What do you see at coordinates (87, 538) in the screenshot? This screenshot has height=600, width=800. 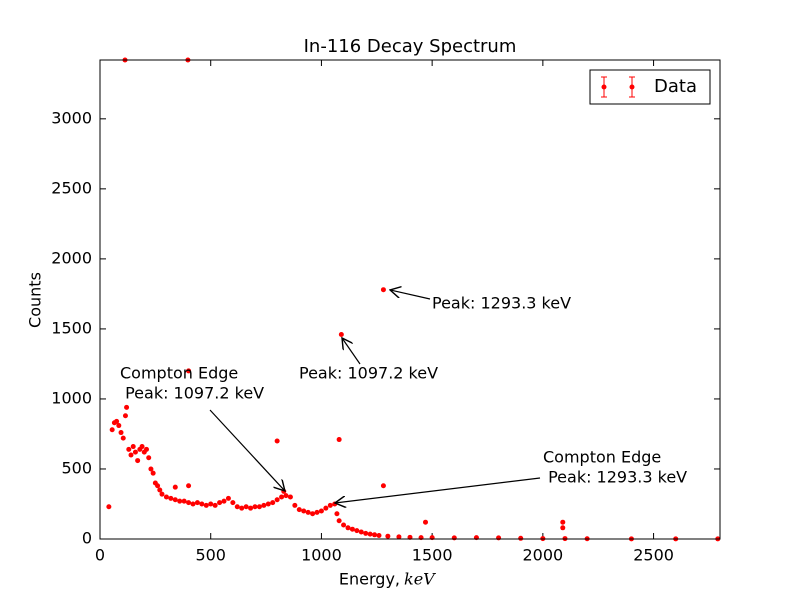 I see `y-tick-label: 0` at bounding box center [87, 538].